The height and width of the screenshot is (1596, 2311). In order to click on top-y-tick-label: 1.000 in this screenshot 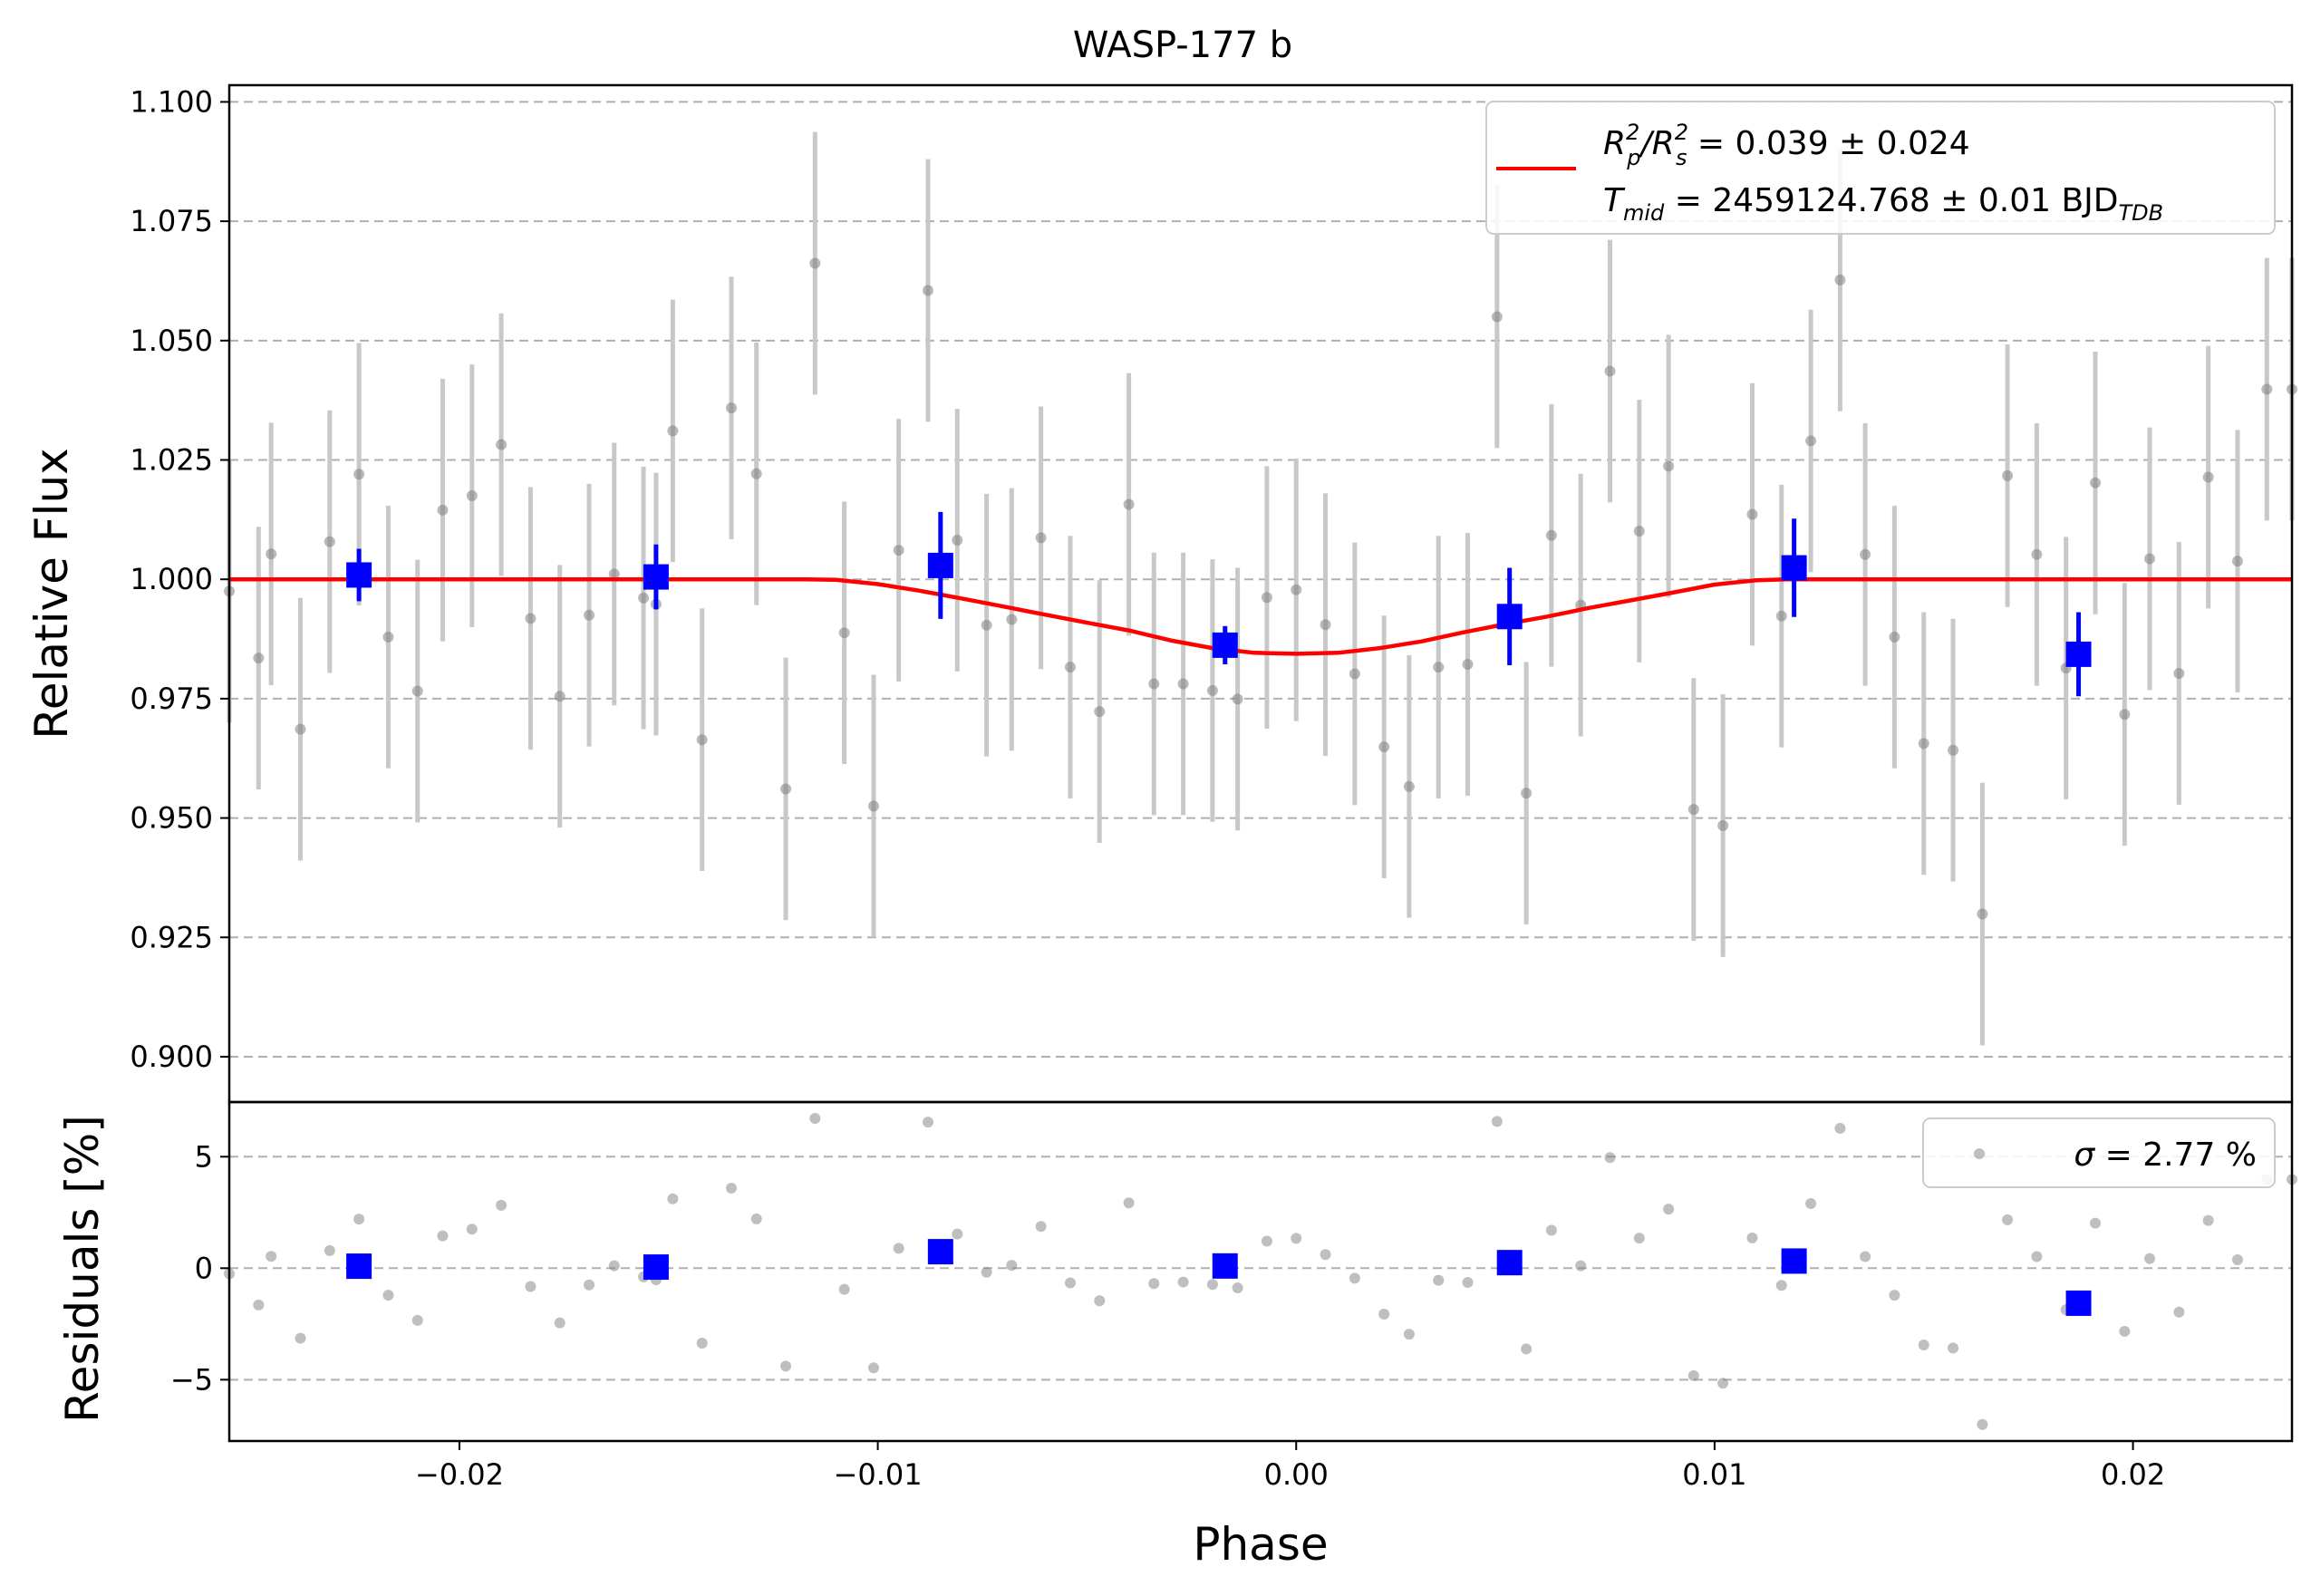, I will do `click(172, 579)`.